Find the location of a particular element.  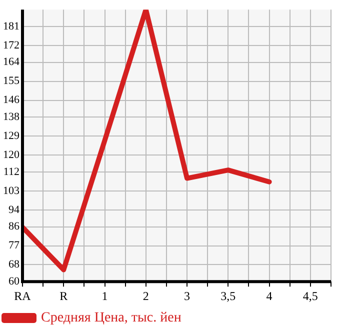

y-tick-label: 103 is located at coordinates (11, 190).